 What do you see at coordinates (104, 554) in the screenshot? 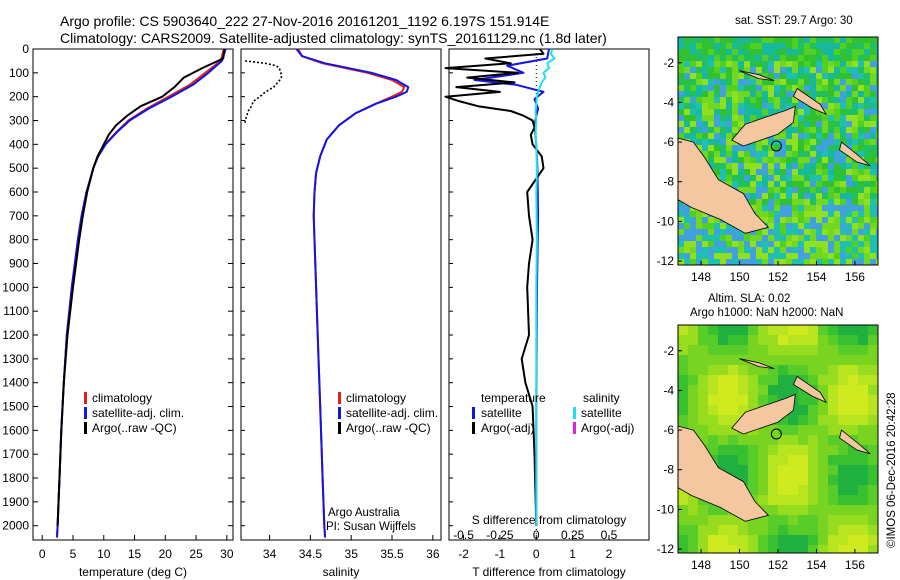
I see `x-tick-label: 10` at bounding box center [104, 554].